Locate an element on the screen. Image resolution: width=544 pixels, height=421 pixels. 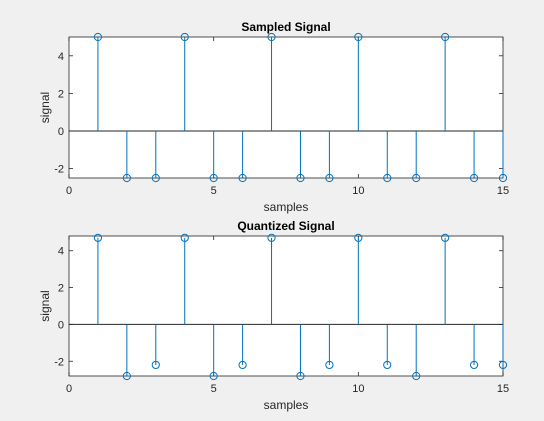
sampled-ytick-label: -2 is located at coordinates (59, 170).